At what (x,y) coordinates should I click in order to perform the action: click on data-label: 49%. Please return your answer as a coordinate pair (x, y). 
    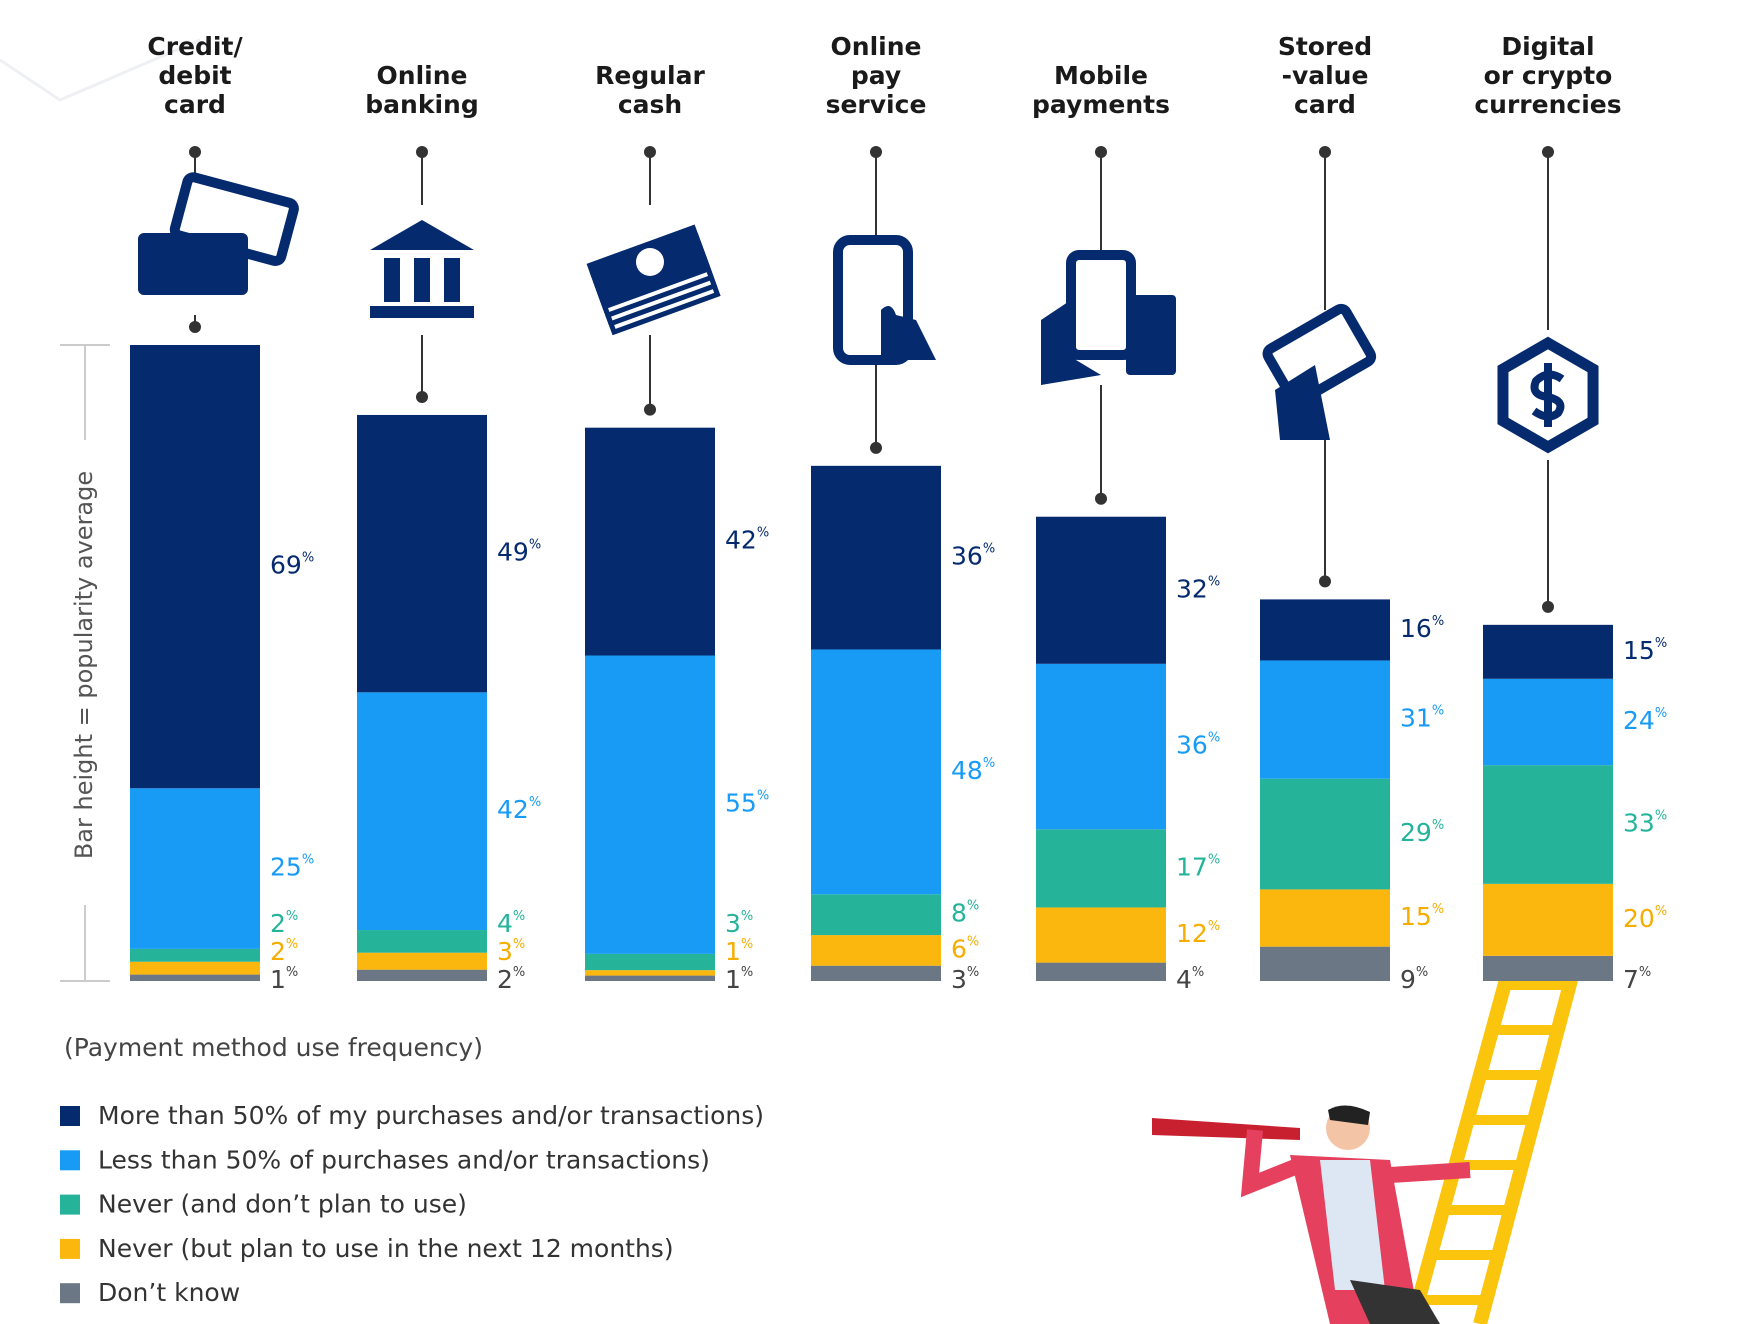
    Looking at the image, I should click on (519, 552).